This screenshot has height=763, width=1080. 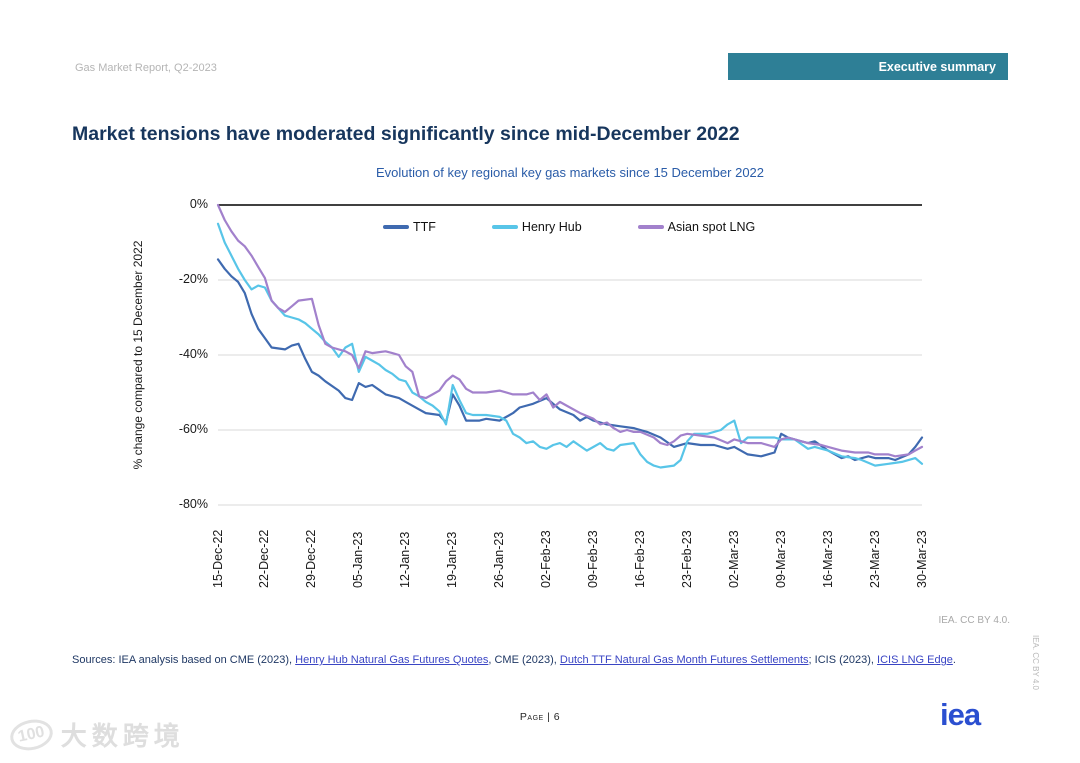 What do you see at coordinates (198, 204) in the screenshot?
I see `y-tick-label: 0%` at bounding box center [198, 204].